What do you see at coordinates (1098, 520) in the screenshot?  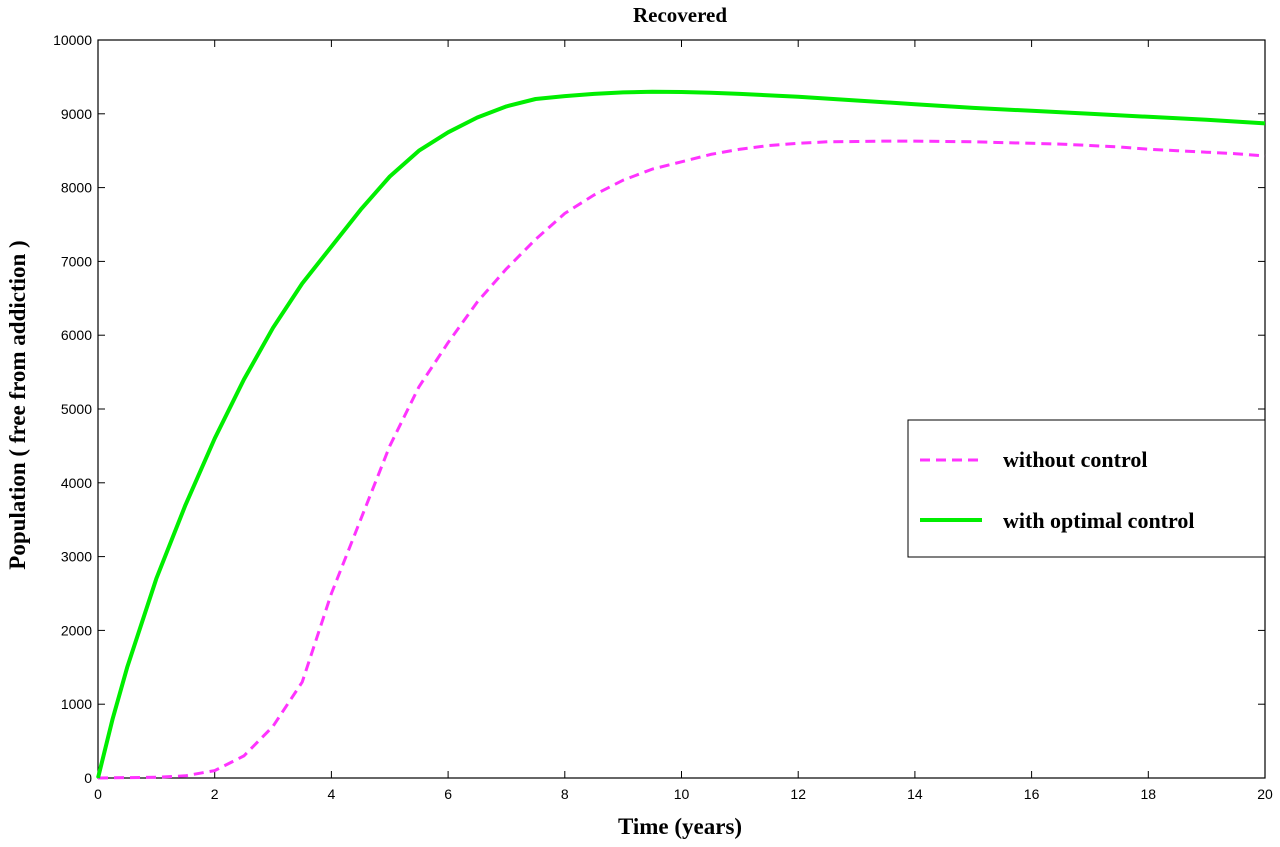 I see `legend-label-with-optimal-control: with optimal control` at bounding box center [1098, 520].